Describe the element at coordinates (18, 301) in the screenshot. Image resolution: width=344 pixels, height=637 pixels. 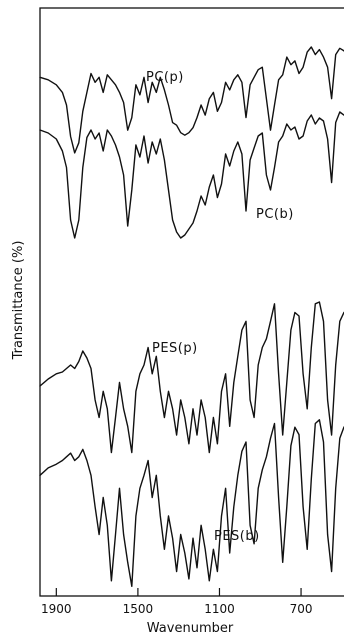
I see `y-axis-label: Transmittance (%)` at that location.